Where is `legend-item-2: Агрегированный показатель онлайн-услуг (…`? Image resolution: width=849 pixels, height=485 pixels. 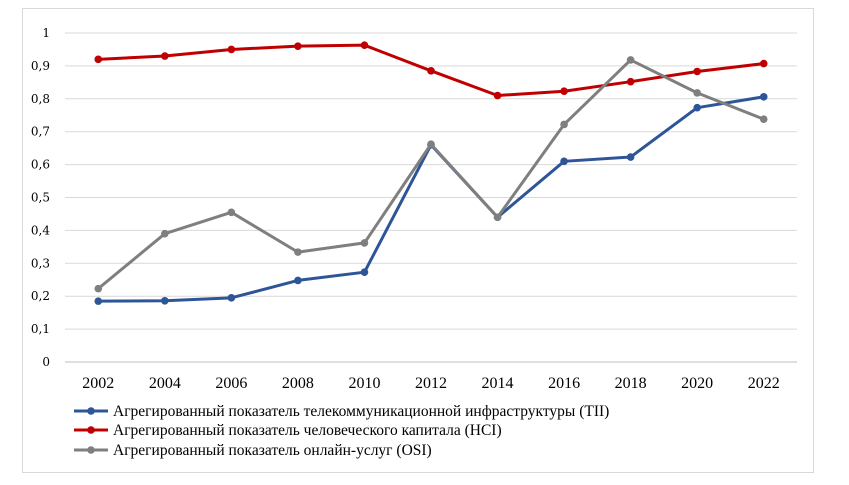
legend-item-2: Агрегированный показатель онлайн-услуг (… is located at coordinates (253, 450).